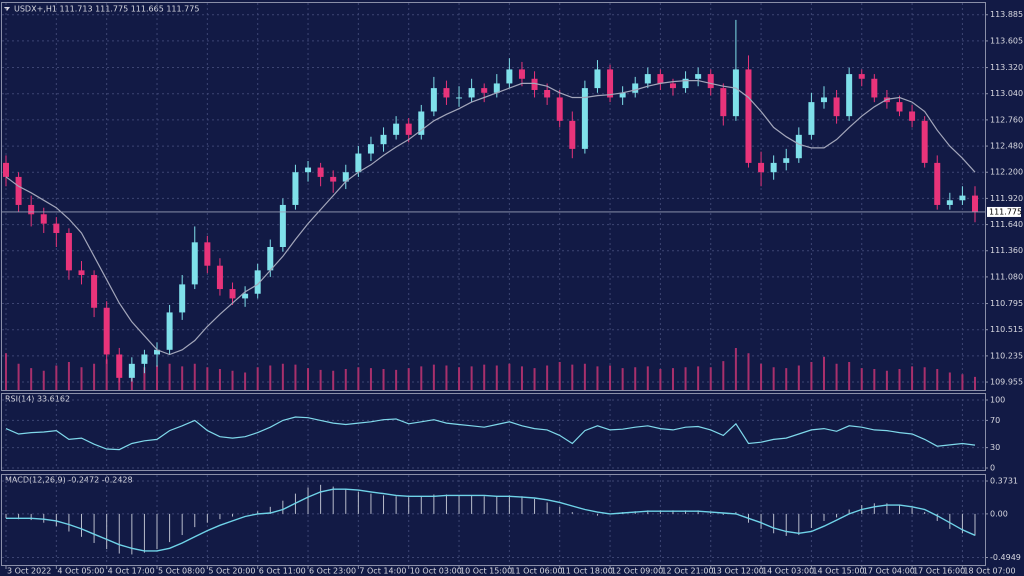 This screenshot has width=1024, height=576. Describe the element at coordinates (131, 571) in the screenshot. I see `x-tick-label: 4 Oct 17:00` at that location.